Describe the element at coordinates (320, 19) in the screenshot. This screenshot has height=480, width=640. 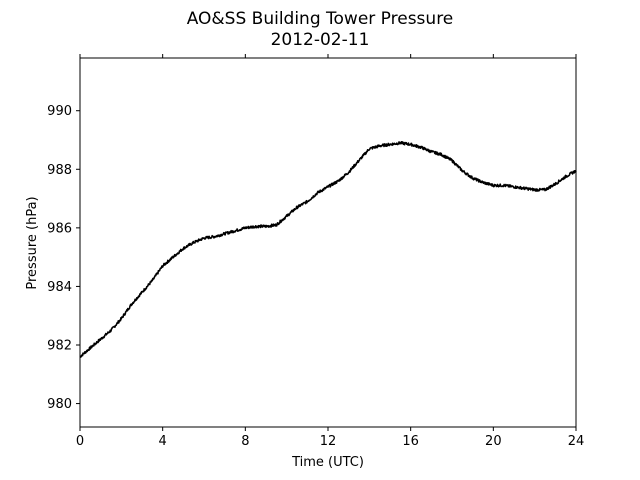
I see `chart-title: AO&SS Building Tower Pressure` at that location.